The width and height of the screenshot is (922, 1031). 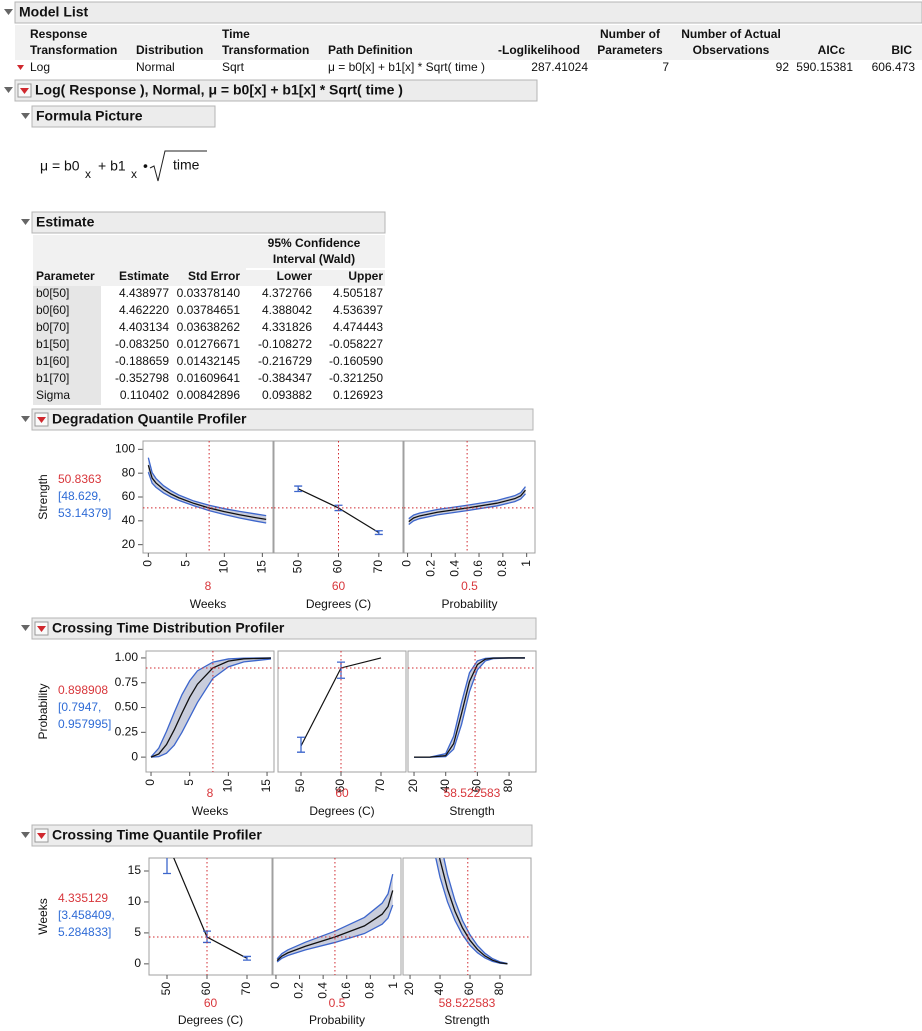 I want to click on column-header: Time, so click(x=236, y=34).